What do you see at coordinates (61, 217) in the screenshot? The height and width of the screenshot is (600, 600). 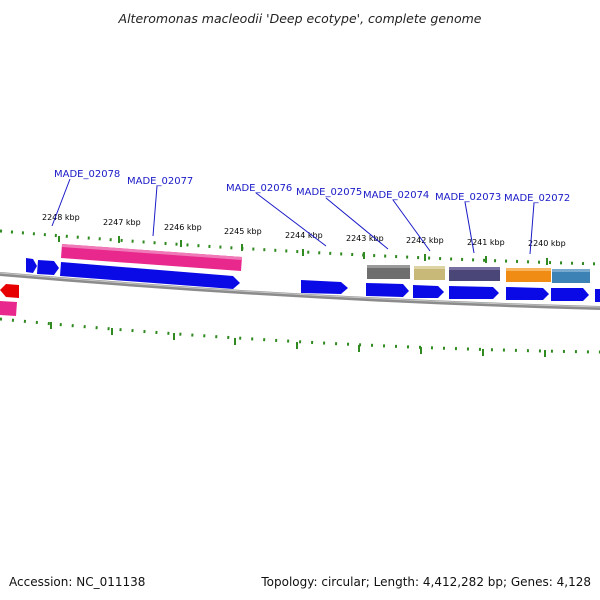 I see `scale-label-2248: 2248 kbp` at bounding box center [61, 217].